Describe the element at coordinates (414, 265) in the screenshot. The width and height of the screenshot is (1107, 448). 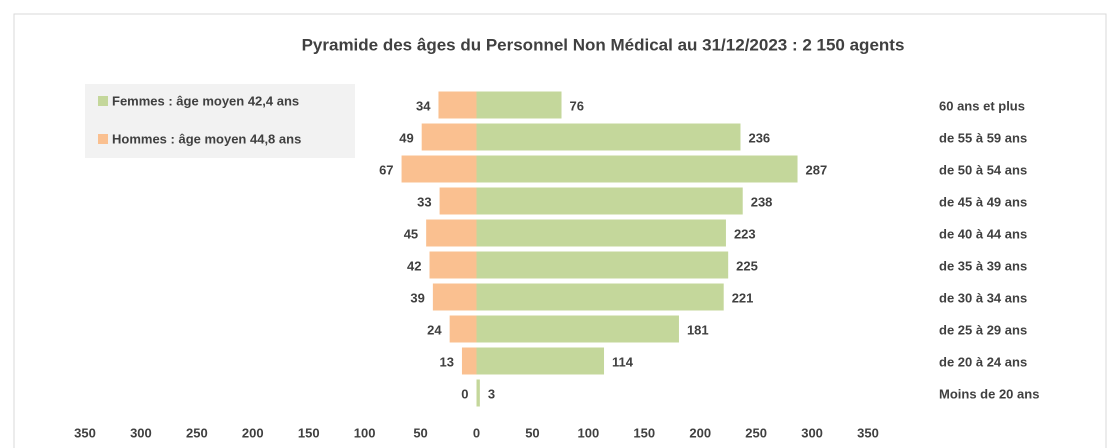
I see `data-label: 42` at that location.